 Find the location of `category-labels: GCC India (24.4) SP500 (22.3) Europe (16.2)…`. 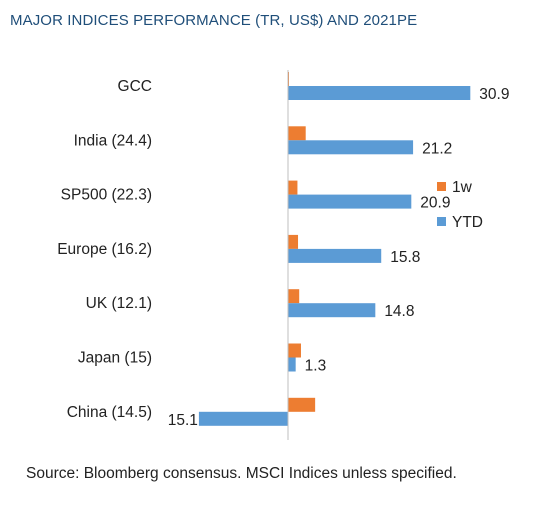

category-labels: GCC India (24.4) SP500 (22.3) Europe (16.2)… is located at coordinates (104, 249).